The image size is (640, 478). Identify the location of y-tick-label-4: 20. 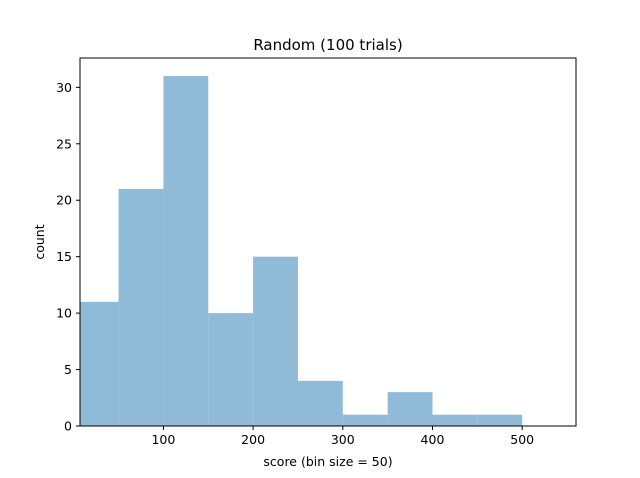
(64, 200).